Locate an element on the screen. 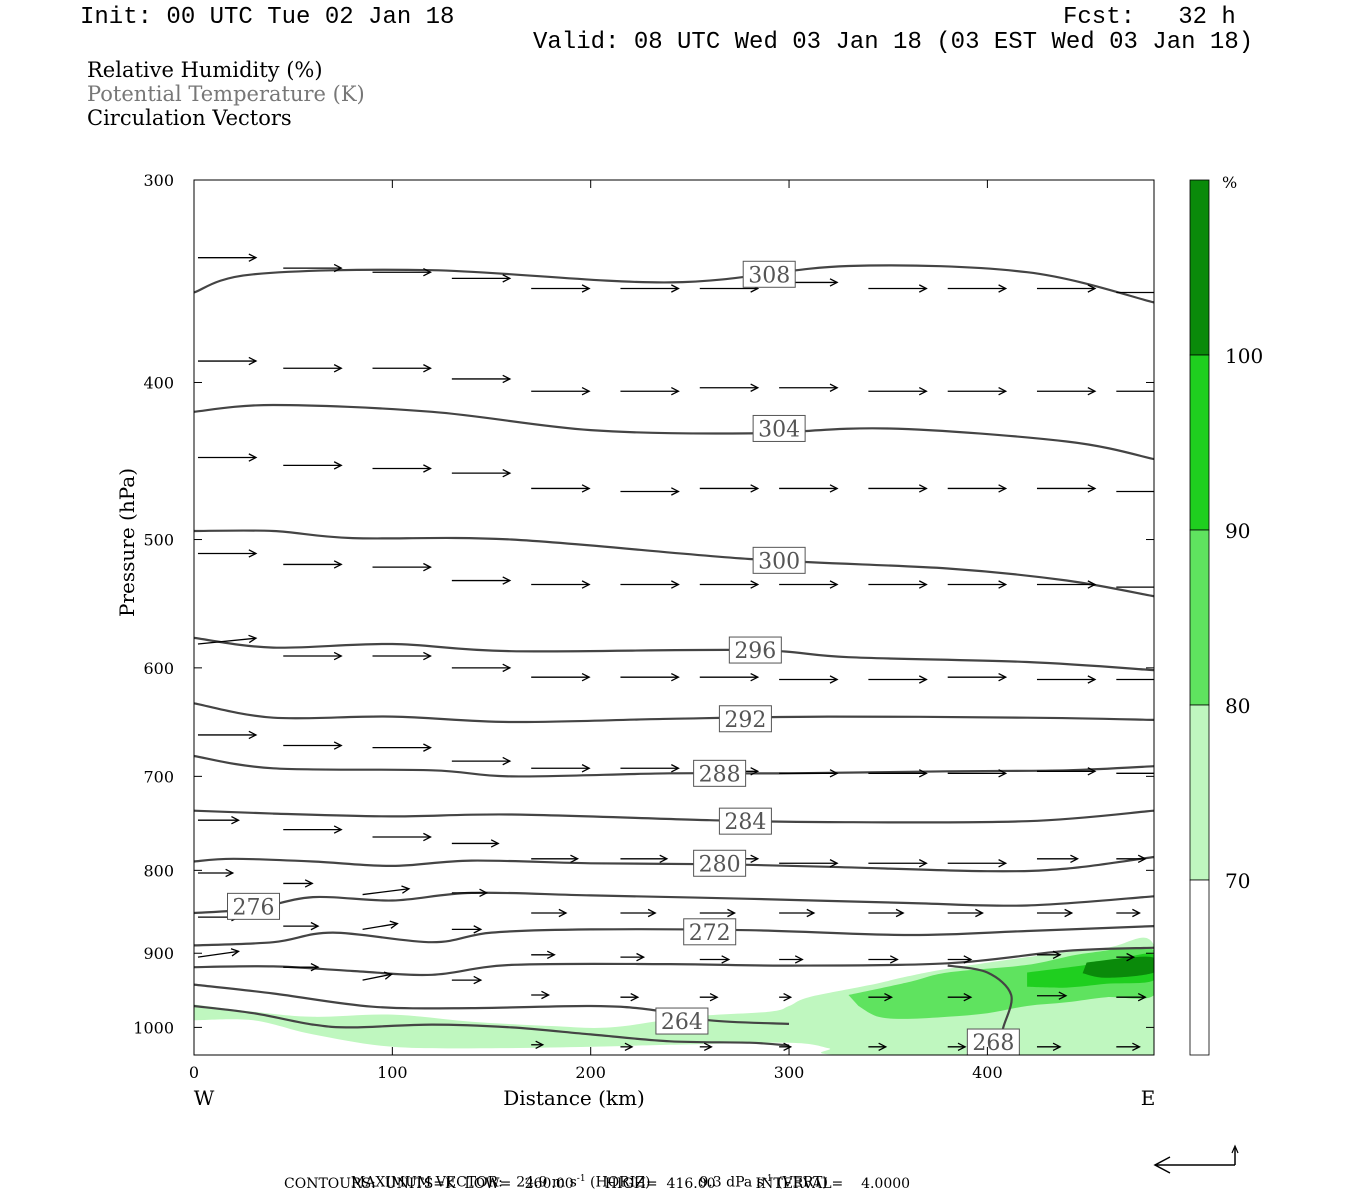 The image size is (1350, 1200). contour-label-text: 264 is located at coordinates (682, 1022).